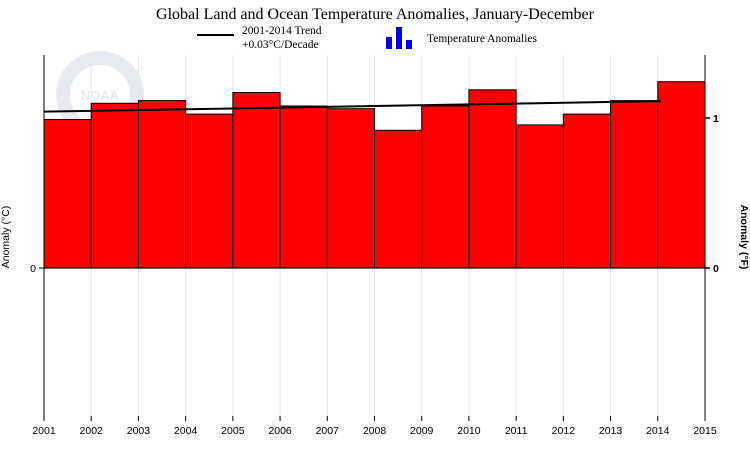 Image resolution: width=750 pixels, height=450 pixels. Describe the element at coordinates (469, 431) in the screenshot. I see `x-tick-label: 2010` at that location.